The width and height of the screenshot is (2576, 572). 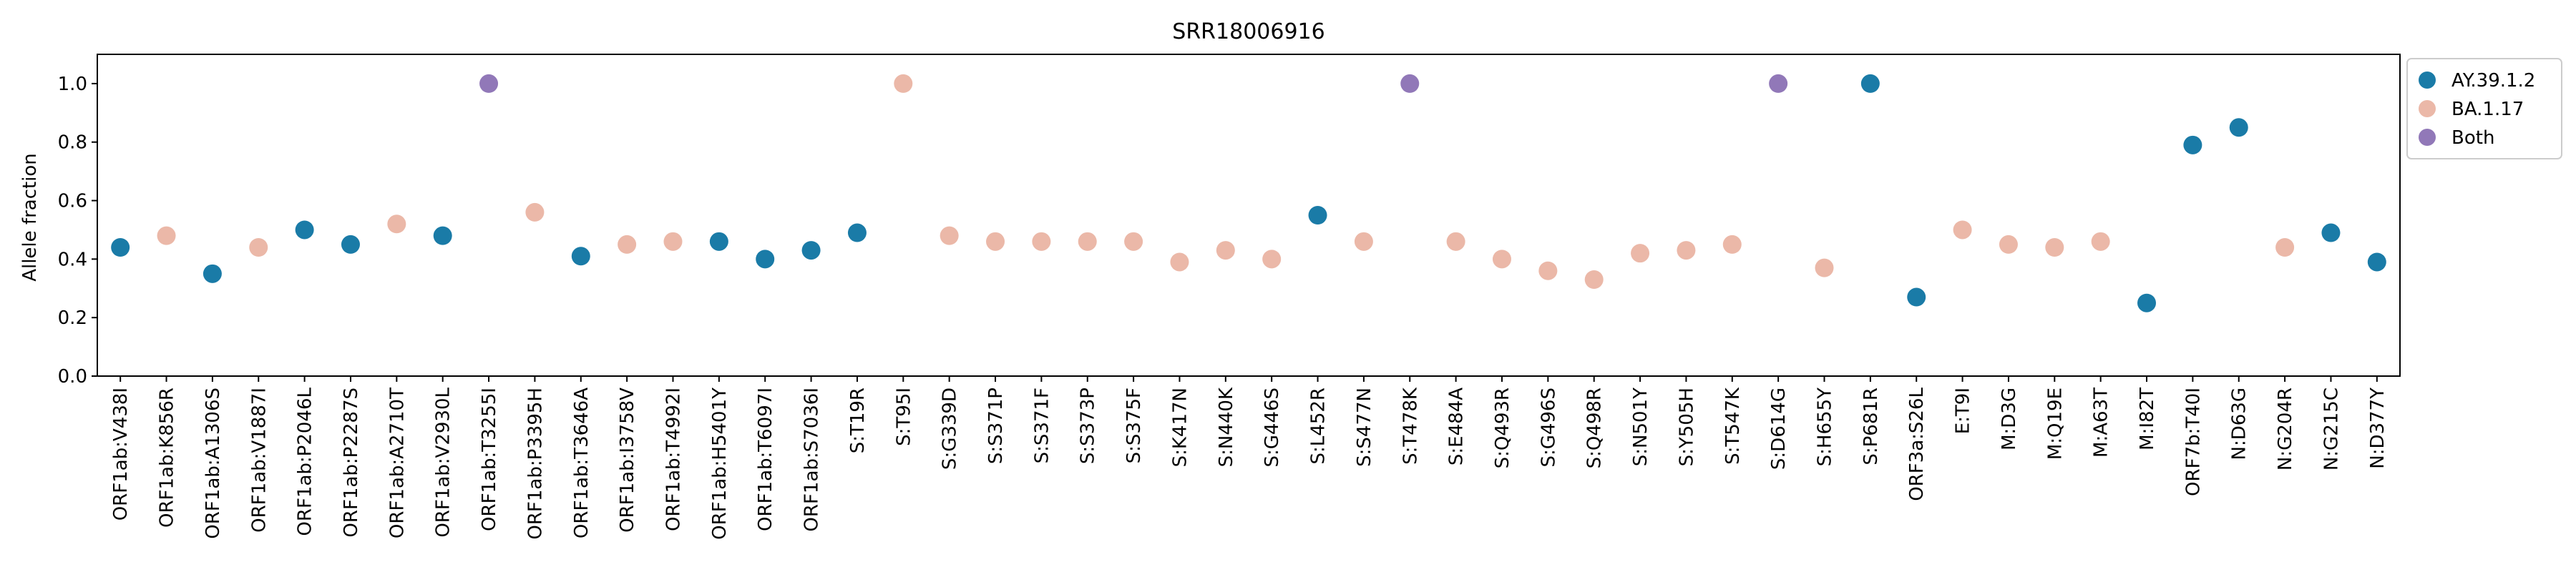 I want to click on legend-label: AY.39.1.2, so click(x=2493, y=81).